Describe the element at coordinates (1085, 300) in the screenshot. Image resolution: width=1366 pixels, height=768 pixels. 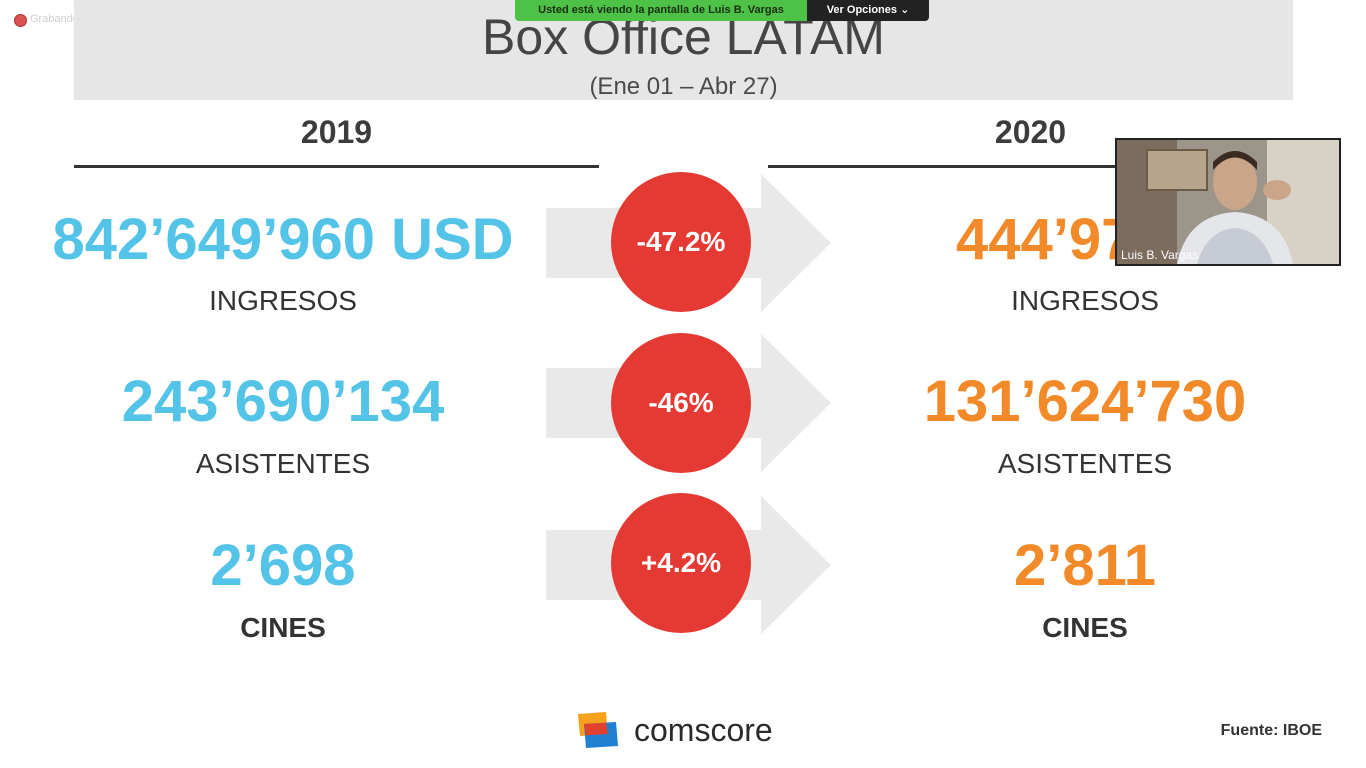
I see `revenue-2020-label: INGRESOS` at that location.